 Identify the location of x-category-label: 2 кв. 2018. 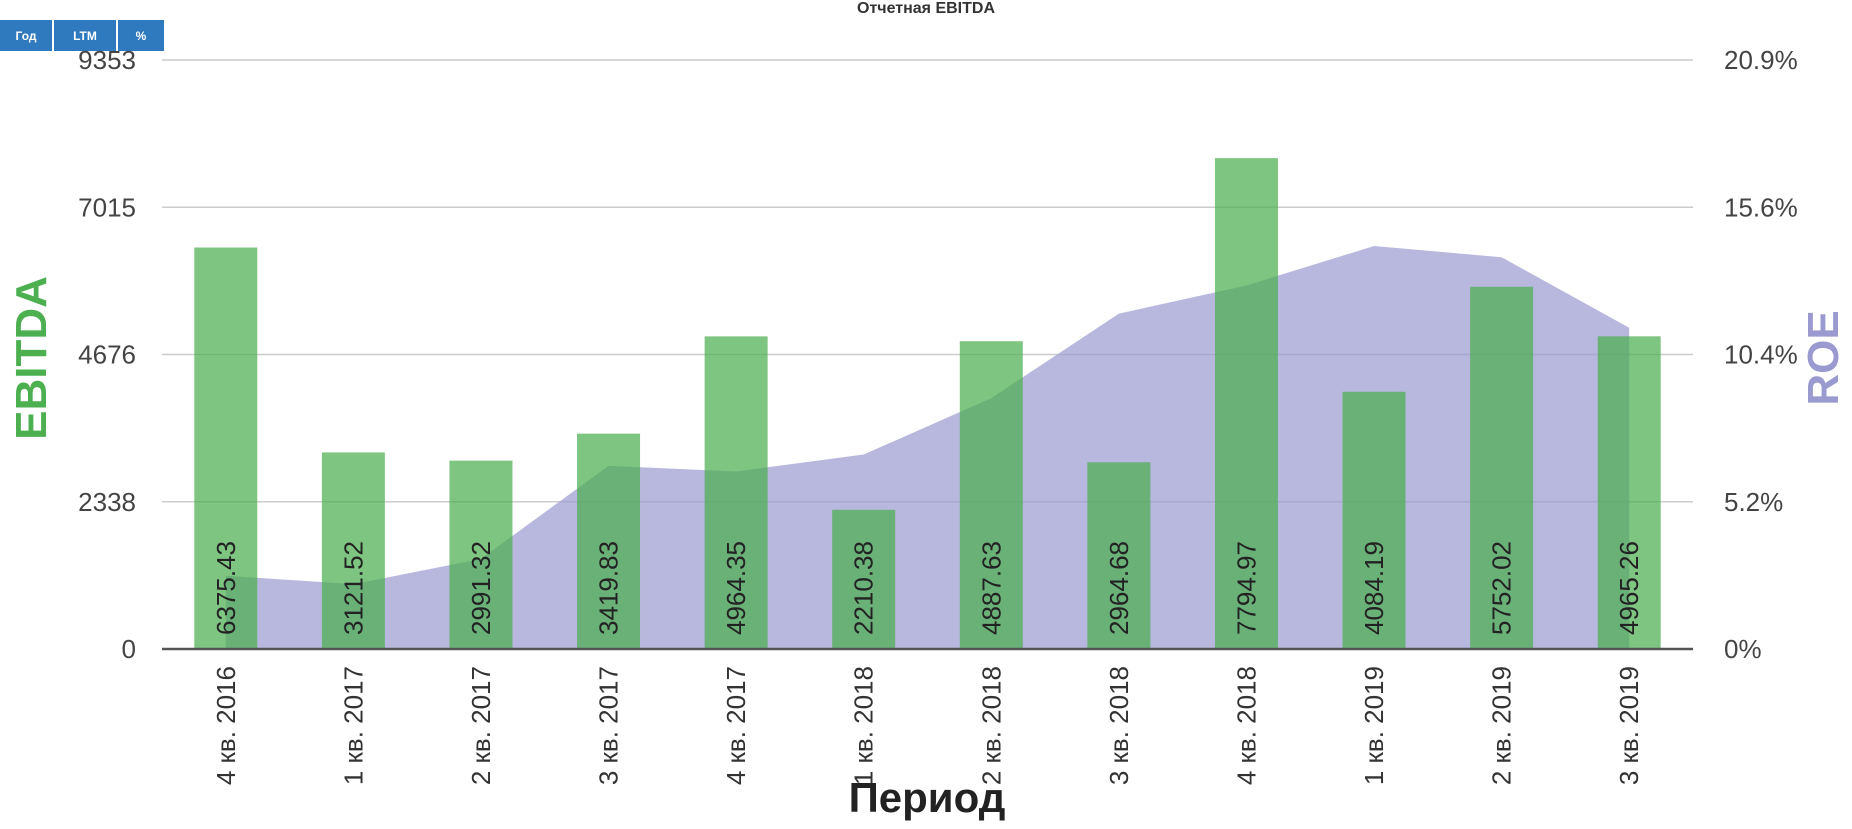
(991, 725).